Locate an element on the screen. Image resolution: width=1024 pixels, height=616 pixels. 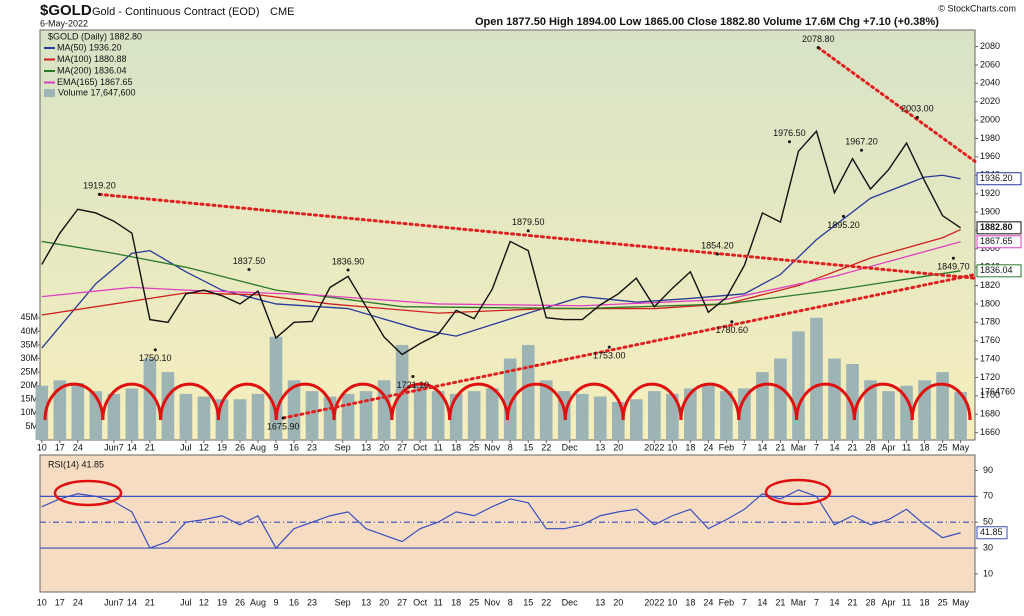
extreme-label: 1675.90 is located at coordinates (283, 426).